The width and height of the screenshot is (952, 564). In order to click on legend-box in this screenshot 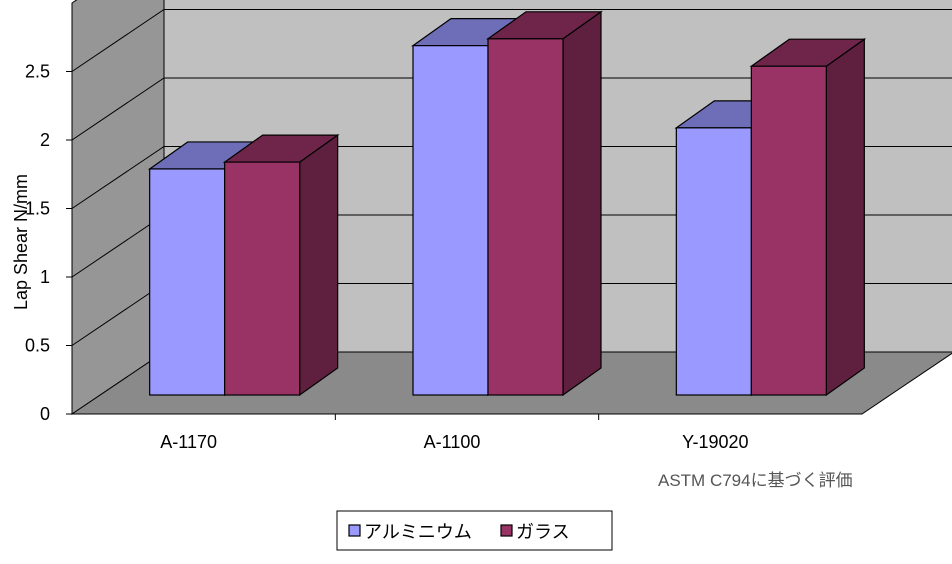, I will do `click(474, 530)`.